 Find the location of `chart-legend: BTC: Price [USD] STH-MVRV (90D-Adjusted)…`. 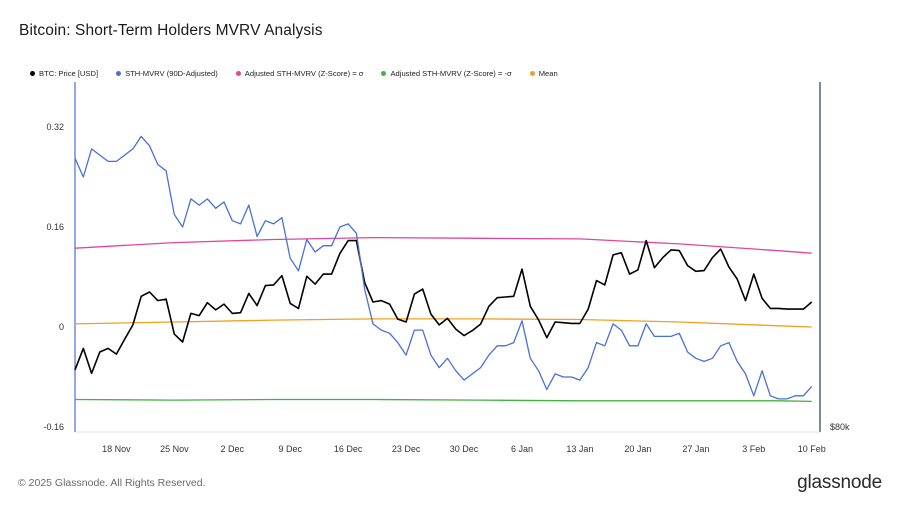

chart-legend: BTC: Price [USD] STH-MVRV (90D-Adjusted)… is located at coordinates (294, 73).